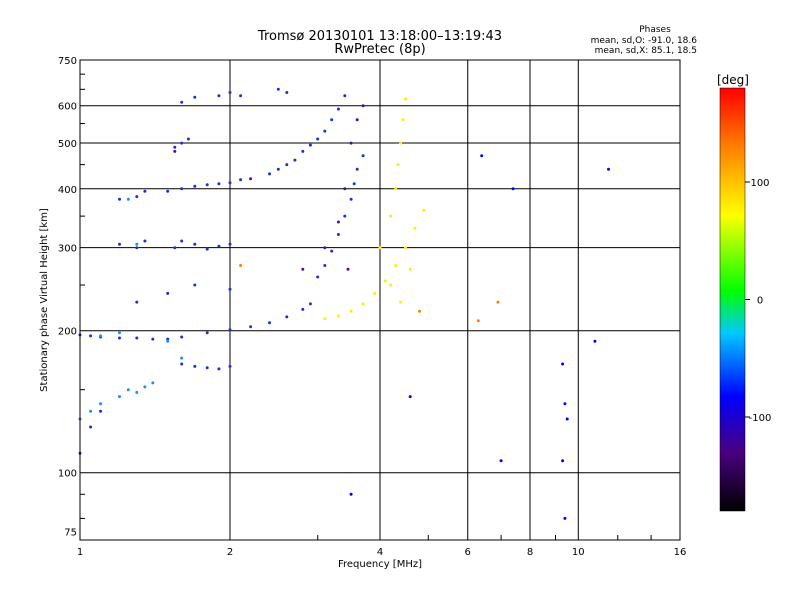  Describe the element at coordinates (67, 249) in the screenshot. I see `y-tick-label: 300` at that location.